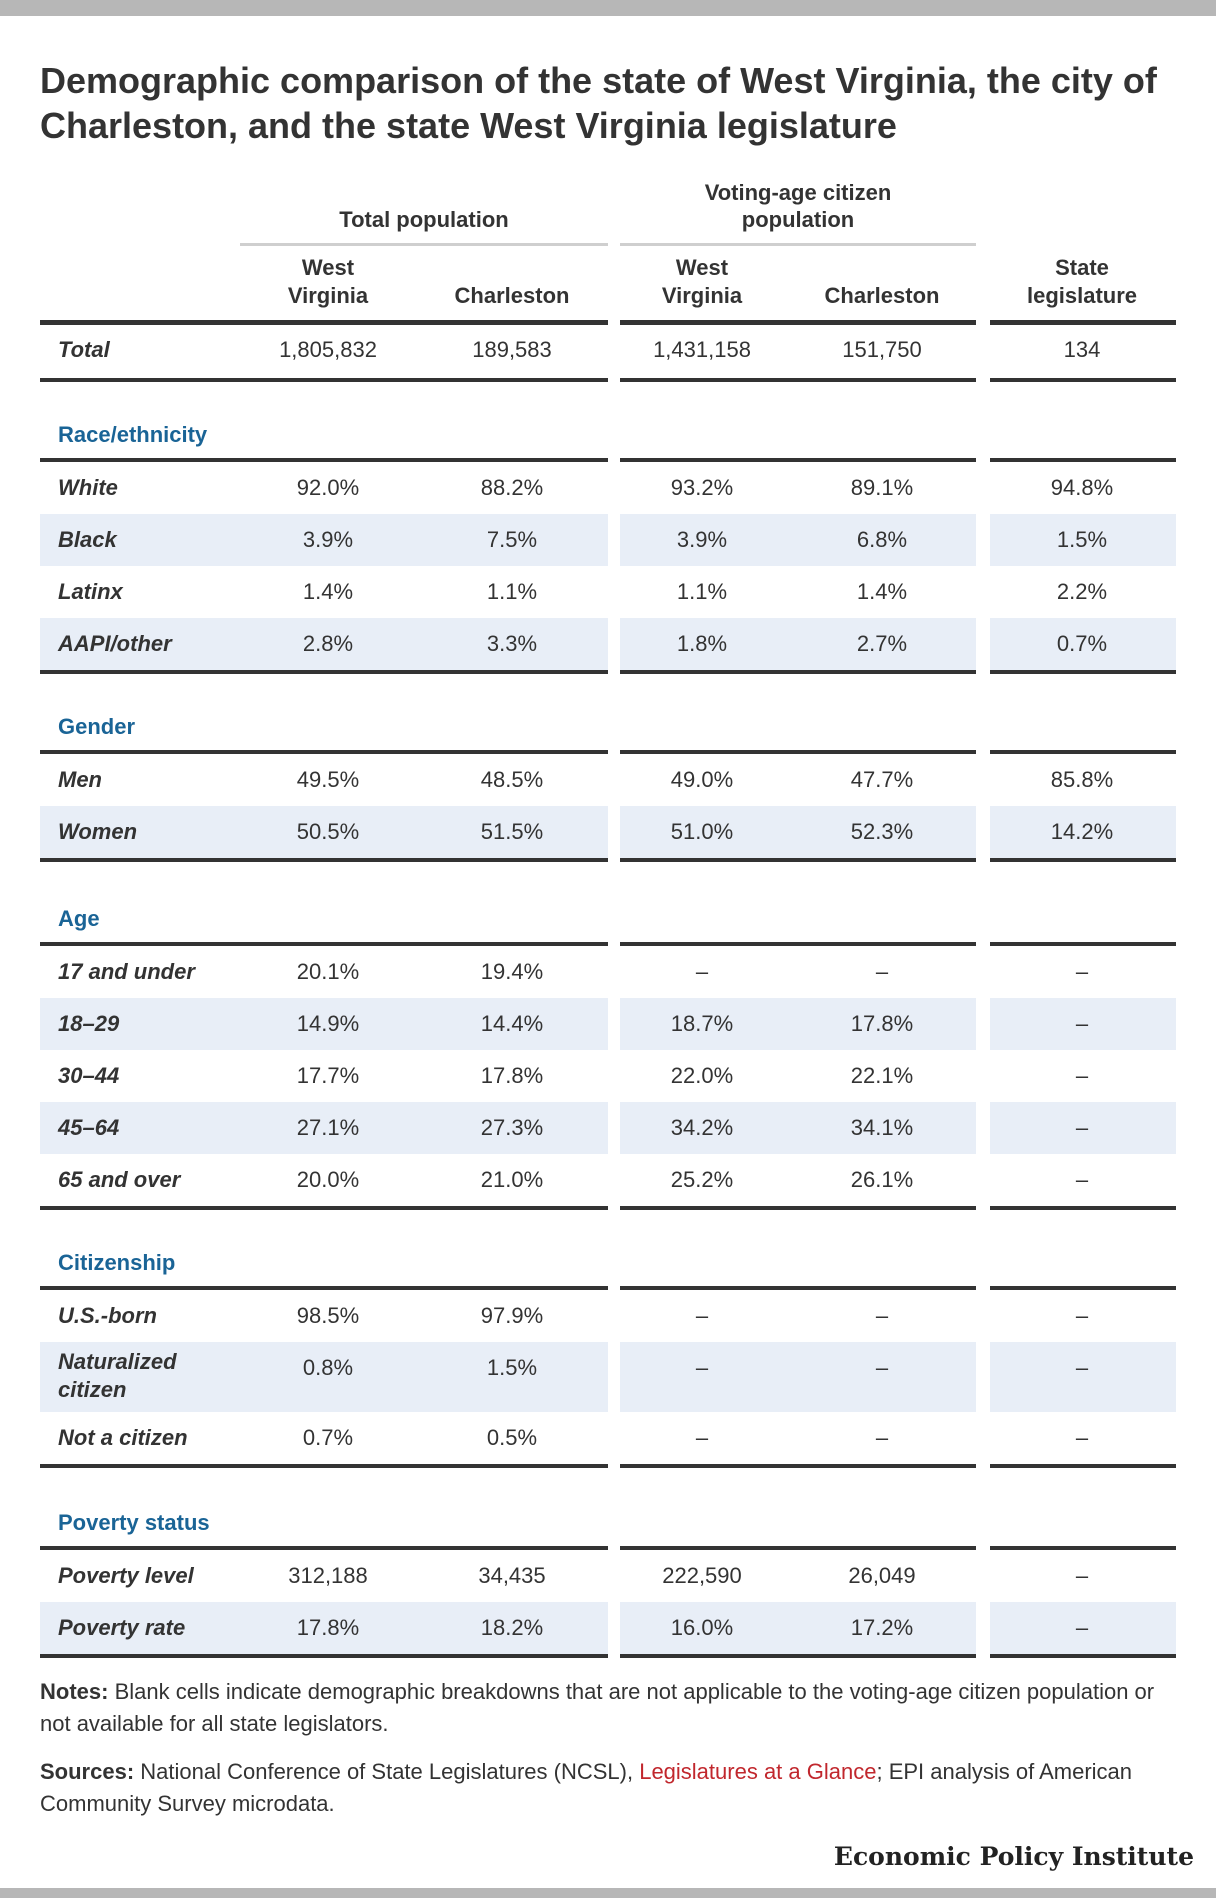 This screenshot has height=1898, width=1216. Describe the element at coordinates (1082, 643) in the screenshot. I see `table-cell: 0.7%` at that location.